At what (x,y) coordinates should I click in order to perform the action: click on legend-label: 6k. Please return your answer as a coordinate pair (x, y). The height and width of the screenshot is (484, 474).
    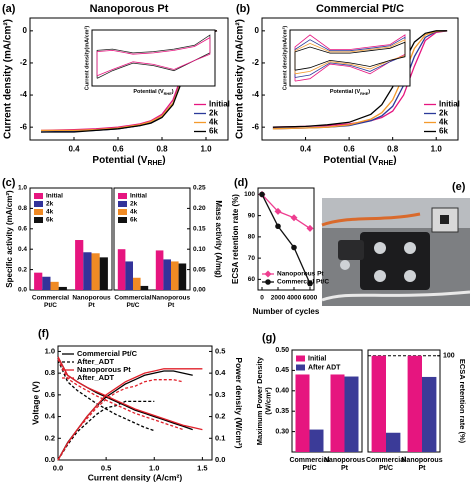
    Looking at the image, I should click on (134, 220).